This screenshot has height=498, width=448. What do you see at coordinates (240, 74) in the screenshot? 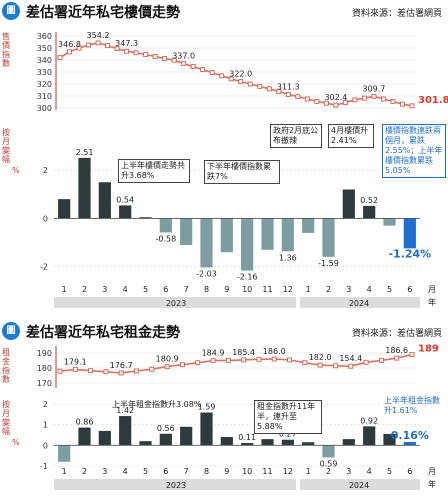
I see `data-label: 322.0` at bounding box center [240, 74].